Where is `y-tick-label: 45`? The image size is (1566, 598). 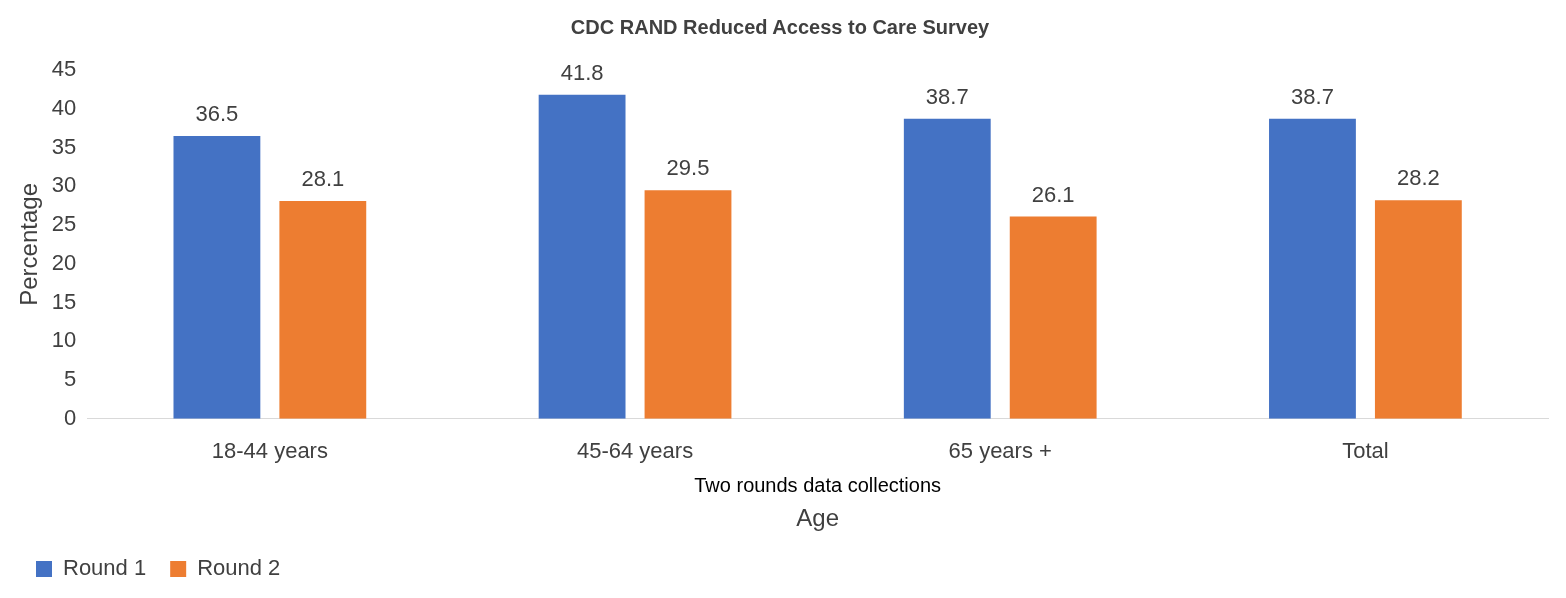
y-tick-label: 45 is located at coordinates (64, 69).